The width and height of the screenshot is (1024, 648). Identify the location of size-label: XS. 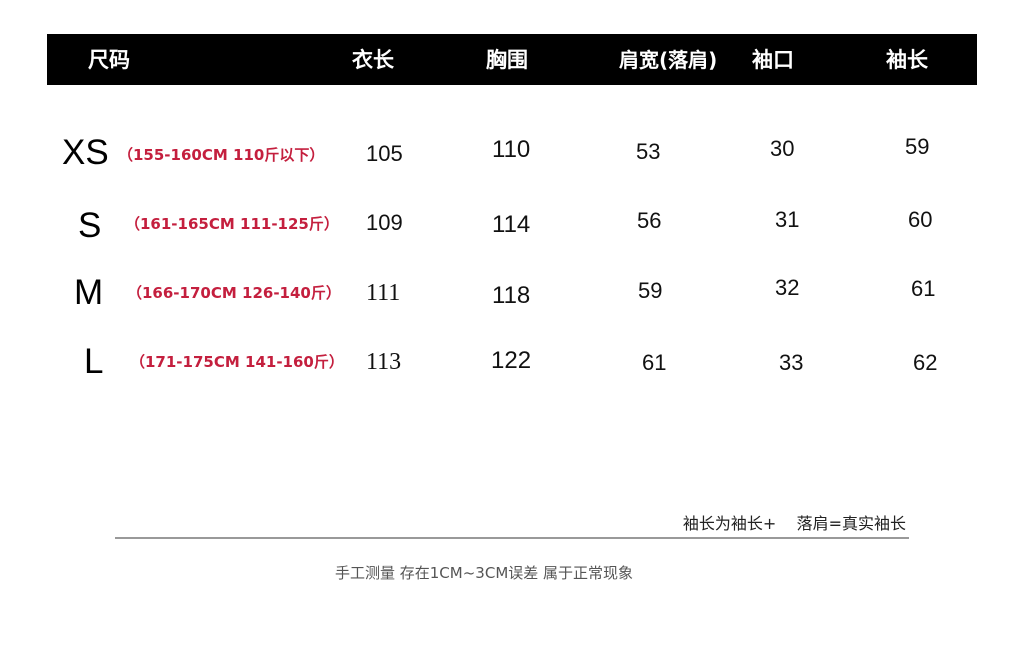
(85, 152).